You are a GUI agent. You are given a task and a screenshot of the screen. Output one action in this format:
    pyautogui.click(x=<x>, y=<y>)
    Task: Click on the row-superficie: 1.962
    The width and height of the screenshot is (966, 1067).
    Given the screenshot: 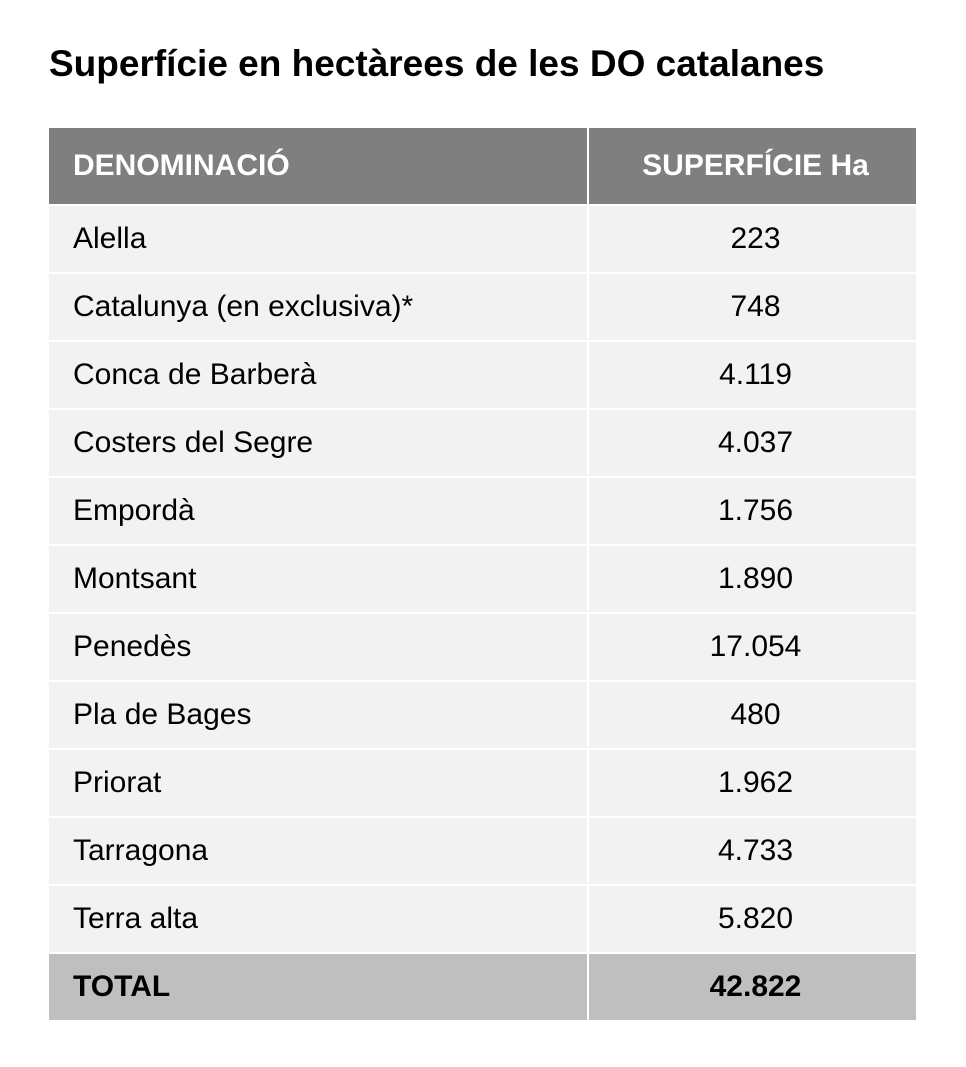 What is the action you would take?
    pyautogui.click(x=752, y=783)
    